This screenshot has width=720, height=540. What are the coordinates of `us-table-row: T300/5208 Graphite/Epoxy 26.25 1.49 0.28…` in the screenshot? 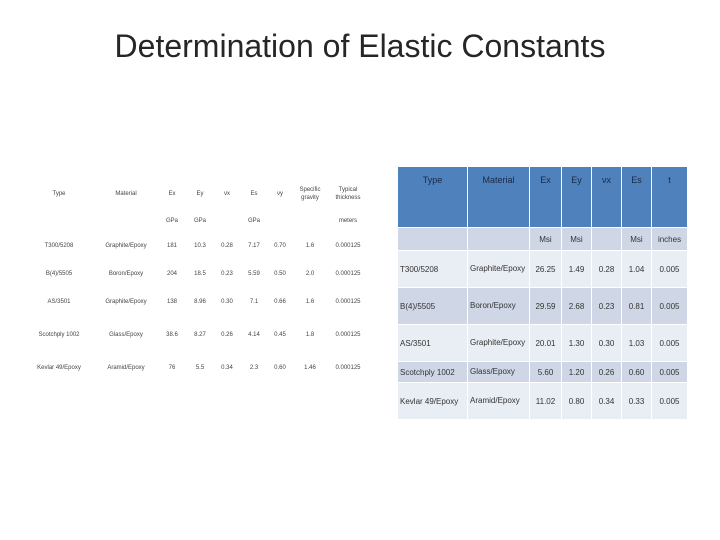 It's located at (542, 269).